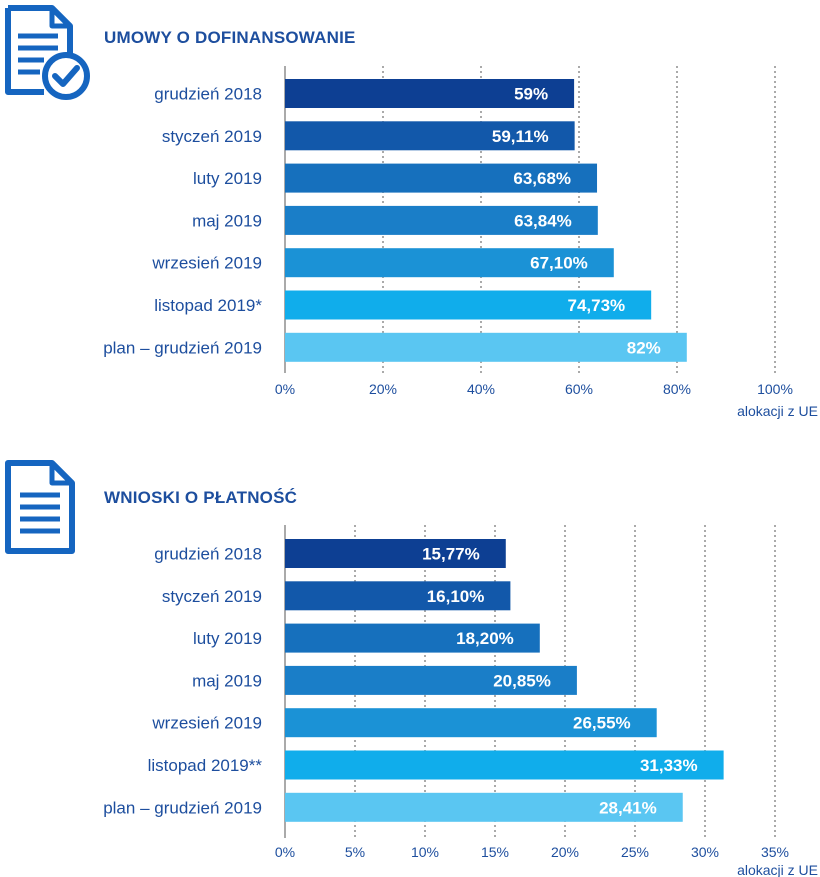 The image size is (820, 877). I want to click on document-icon, so click(40, 507).